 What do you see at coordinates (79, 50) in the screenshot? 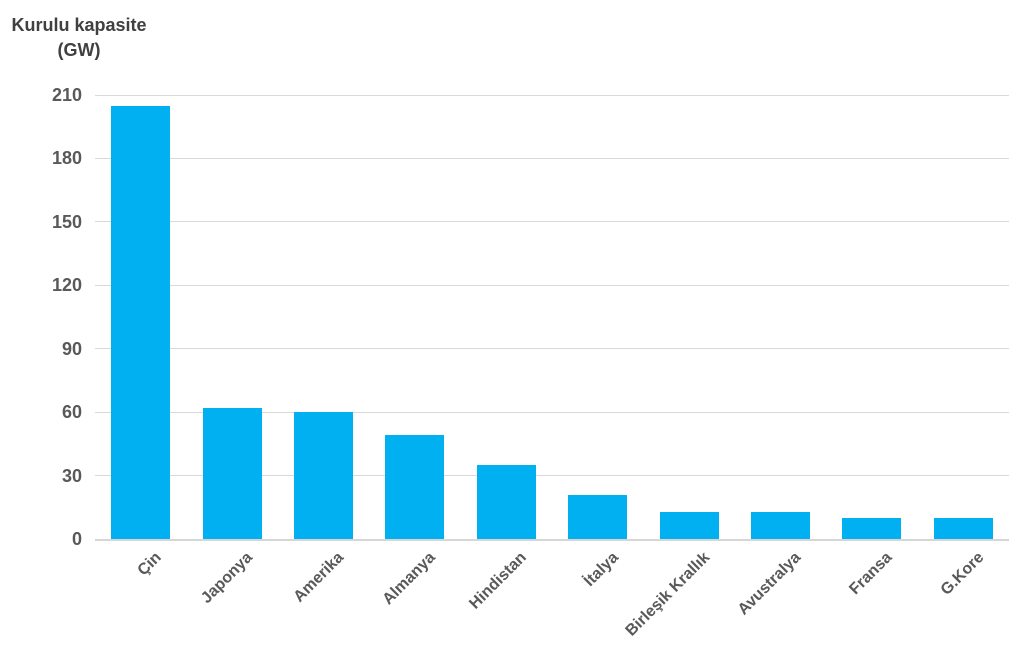
I see `y-axis-title-line2: (GW)` at bounding box center [79, 50].